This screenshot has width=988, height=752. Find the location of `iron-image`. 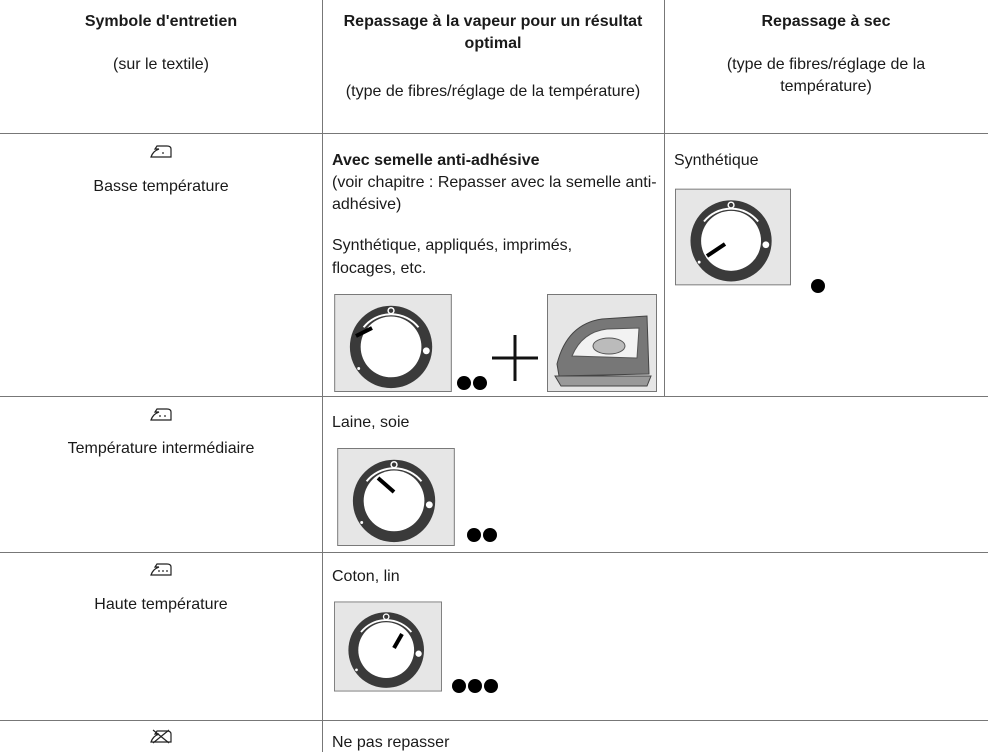

iron-image is located at coordinates (602, 343).